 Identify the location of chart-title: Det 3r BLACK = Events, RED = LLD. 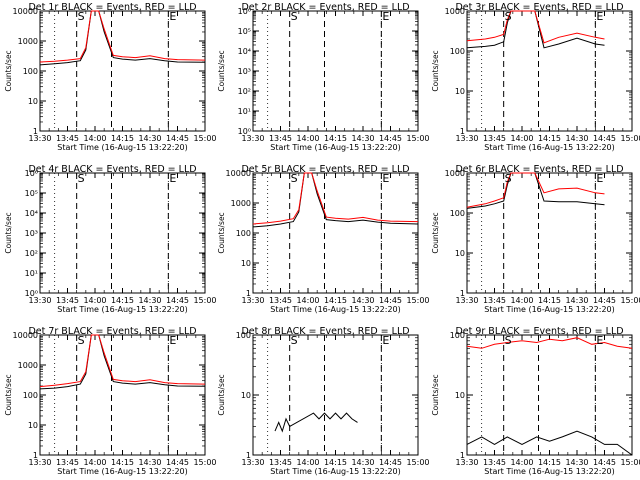
(539, 7).